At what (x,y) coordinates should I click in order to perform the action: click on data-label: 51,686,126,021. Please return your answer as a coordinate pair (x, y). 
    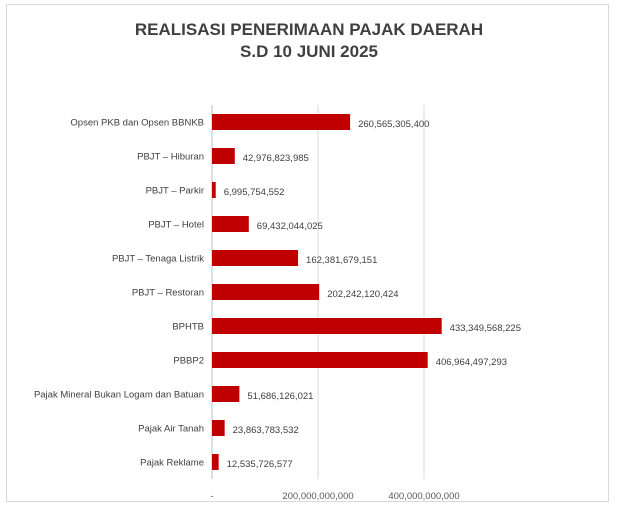
    Looking at the image, I should click on (280, 396).